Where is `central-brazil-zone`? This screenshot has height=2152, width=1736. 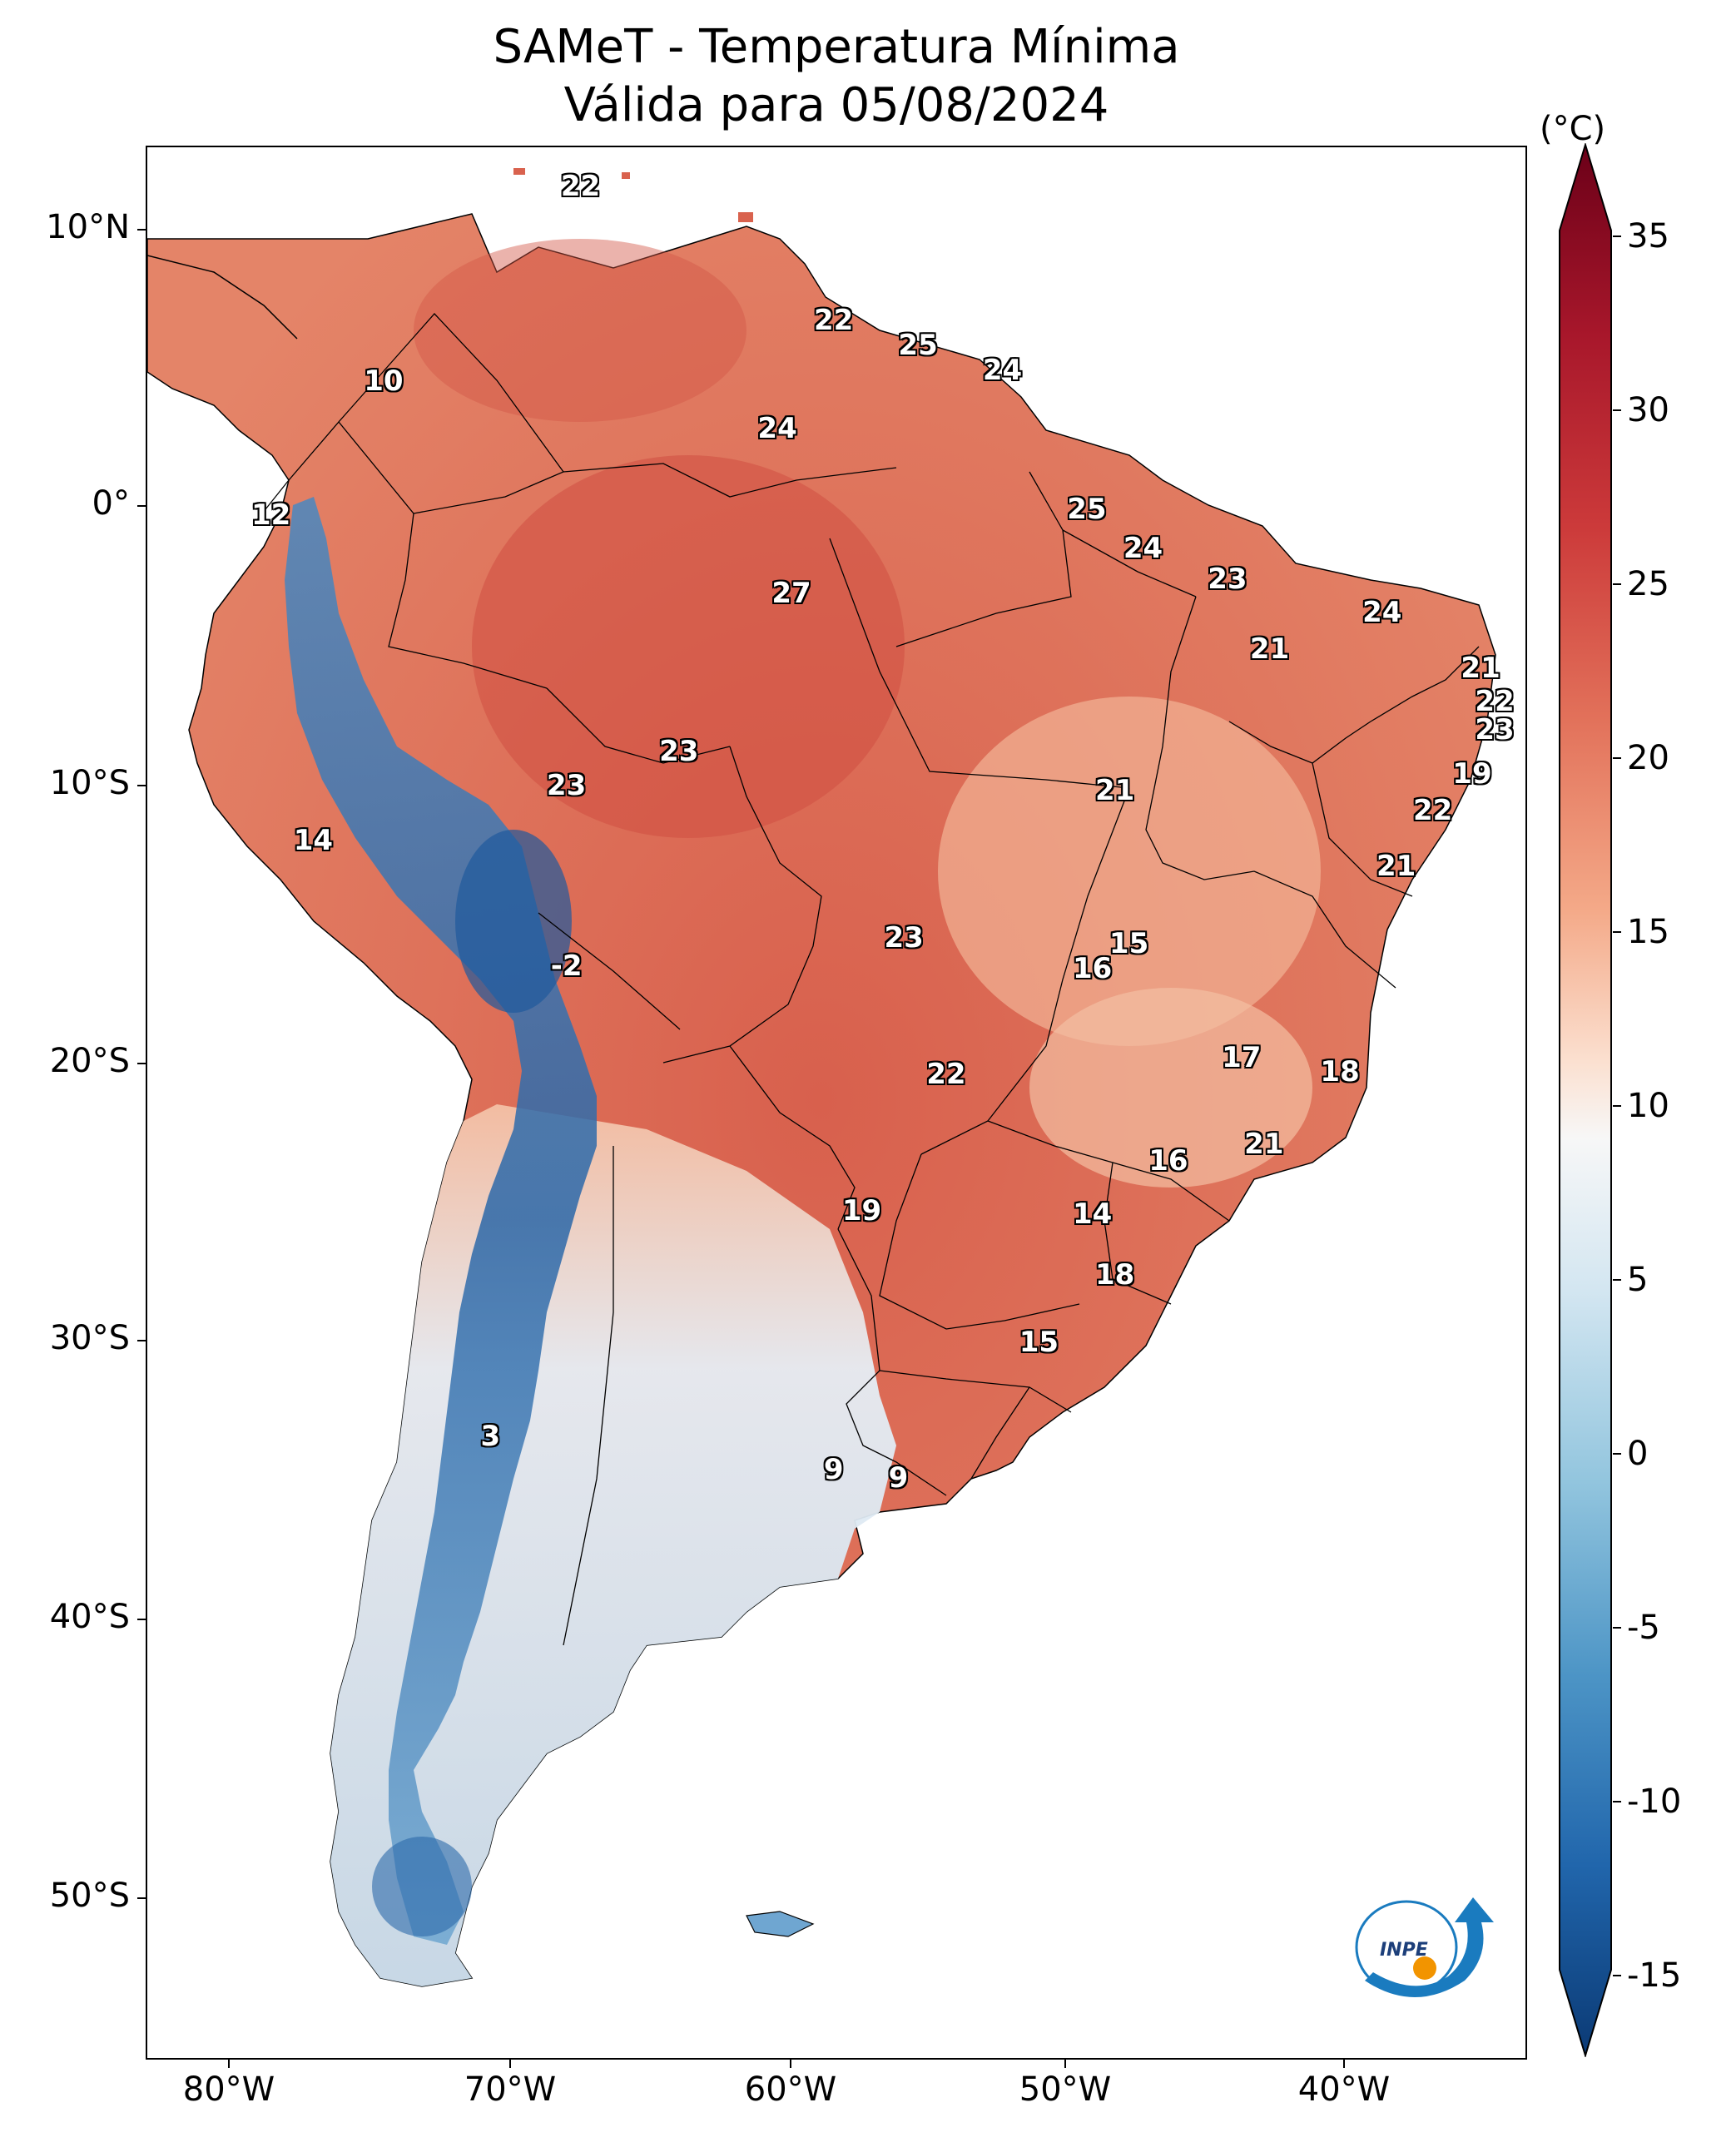 central-brazil-zone is located at coordinates (1130, 871).